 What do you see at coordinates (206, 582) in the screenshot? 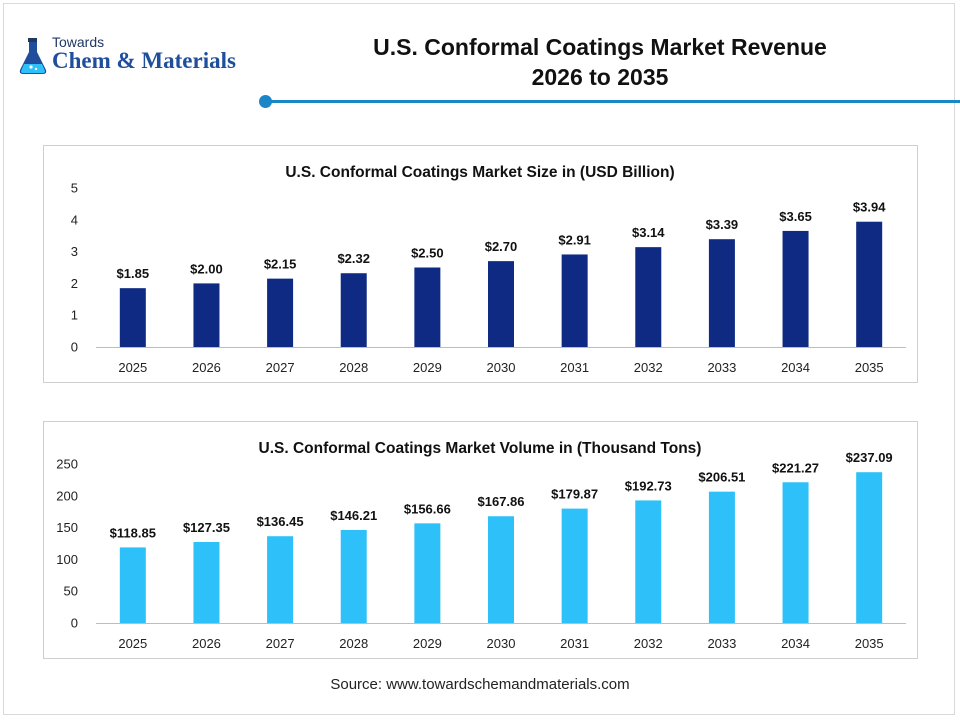
I see `volume-bar-2026` at bounding box center [206, 582].